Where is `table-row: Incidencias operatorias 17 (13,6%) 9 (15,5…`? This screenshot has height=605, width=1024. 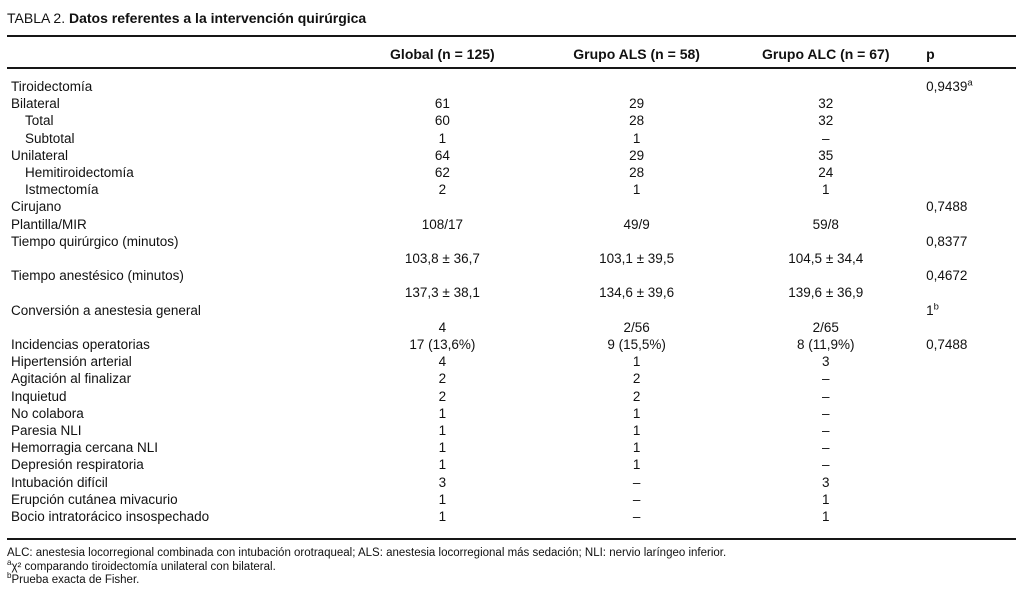
table-row: Incidencias operatorias 17 (13,6%) 9 (15,5… is located at coordinates (511, 344).